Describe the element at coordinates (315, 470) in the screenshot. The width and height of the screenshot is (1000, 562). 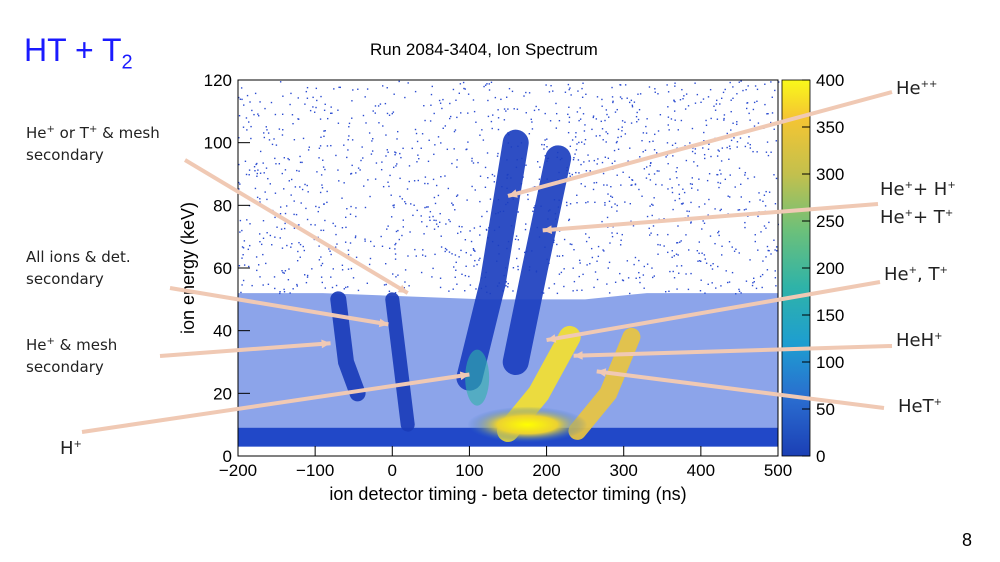
I see `x-tick-label: −100` at that location.